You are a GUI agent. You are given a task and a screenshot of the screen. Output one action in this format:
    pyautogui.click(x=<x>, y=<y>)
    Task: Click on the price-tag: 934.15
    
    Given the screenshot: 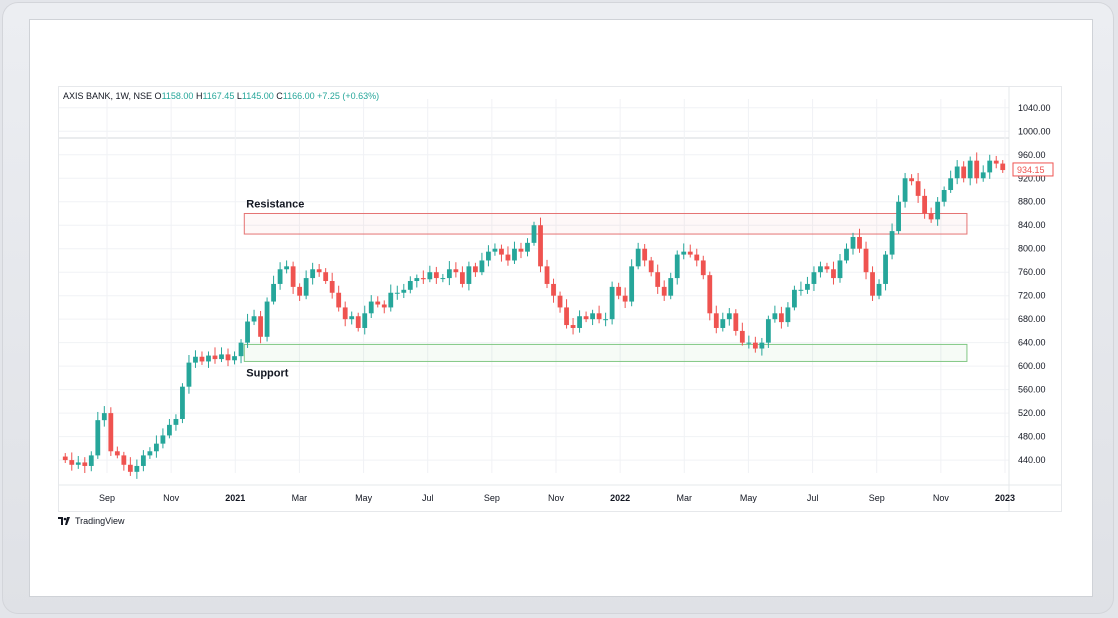 What is the action you would take?
    pyautogui.click(x=1031, y=170)
    